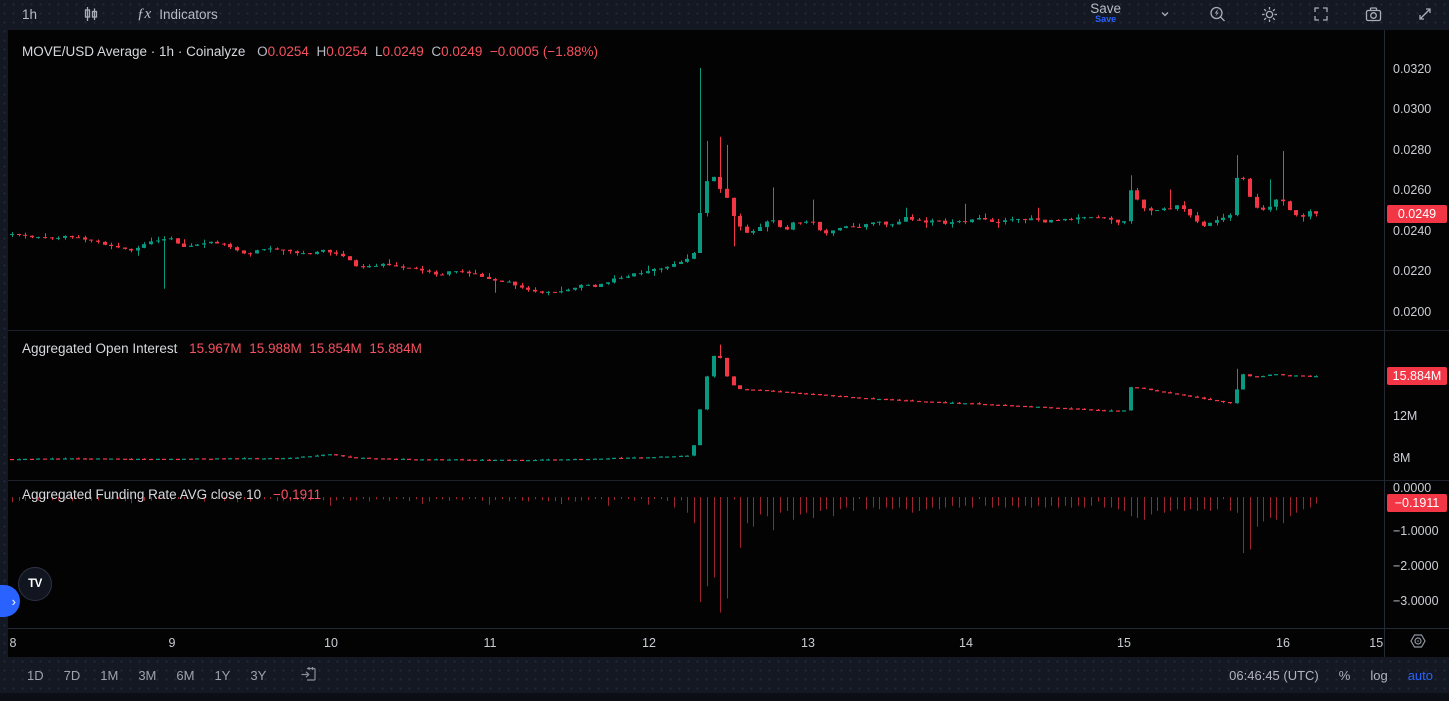 Image resolution: width=1449 pixels, height=701 pixels. Describe the element at coordinates (222, 675) in the screenshot. I see `range-button-1y: 1Y` at that location.